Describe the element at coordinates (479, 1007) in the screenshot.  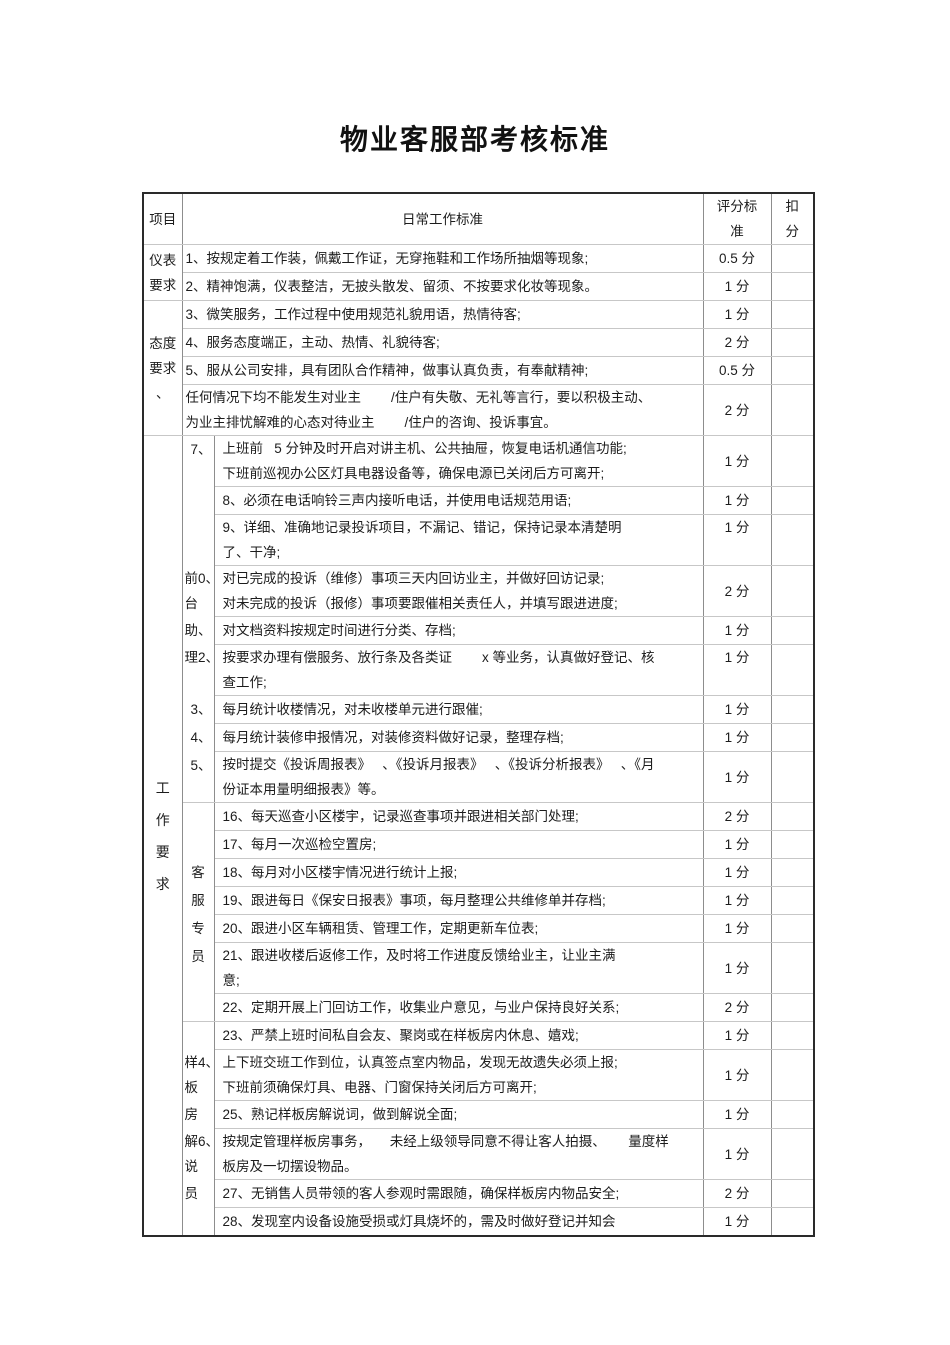
I see `table-row: 22、定期开展上门回访工作，收集业户意见，与业户保持良好关系; 2 分` at that location.